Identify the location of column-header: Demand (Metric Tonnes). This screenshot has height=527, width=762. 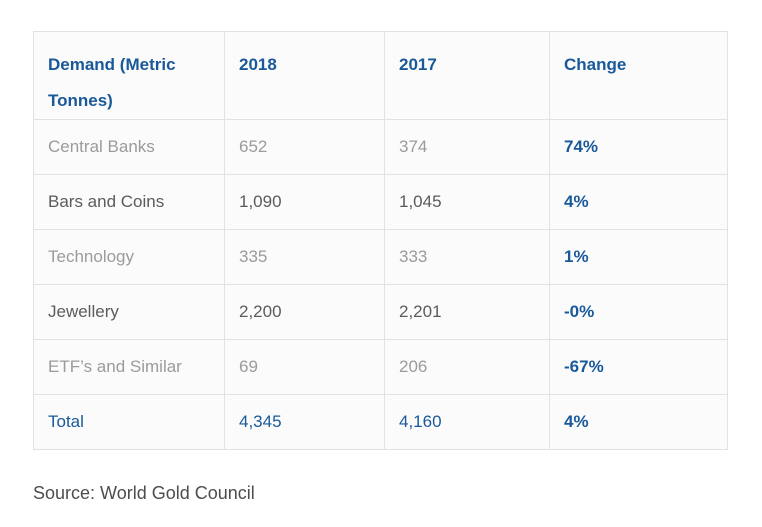
(129, 75).